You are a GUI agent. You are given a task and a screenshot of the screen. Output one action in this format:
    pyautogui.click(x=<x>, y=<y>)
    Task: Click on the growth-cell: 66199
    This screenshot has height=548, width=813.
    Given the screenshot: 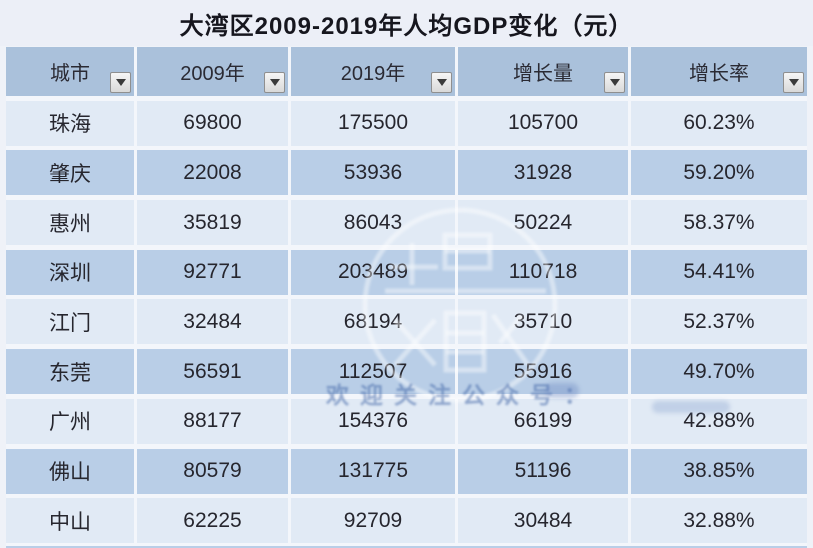 What is the action you would take?
    pyautogui.click(x=543, y=421)
    